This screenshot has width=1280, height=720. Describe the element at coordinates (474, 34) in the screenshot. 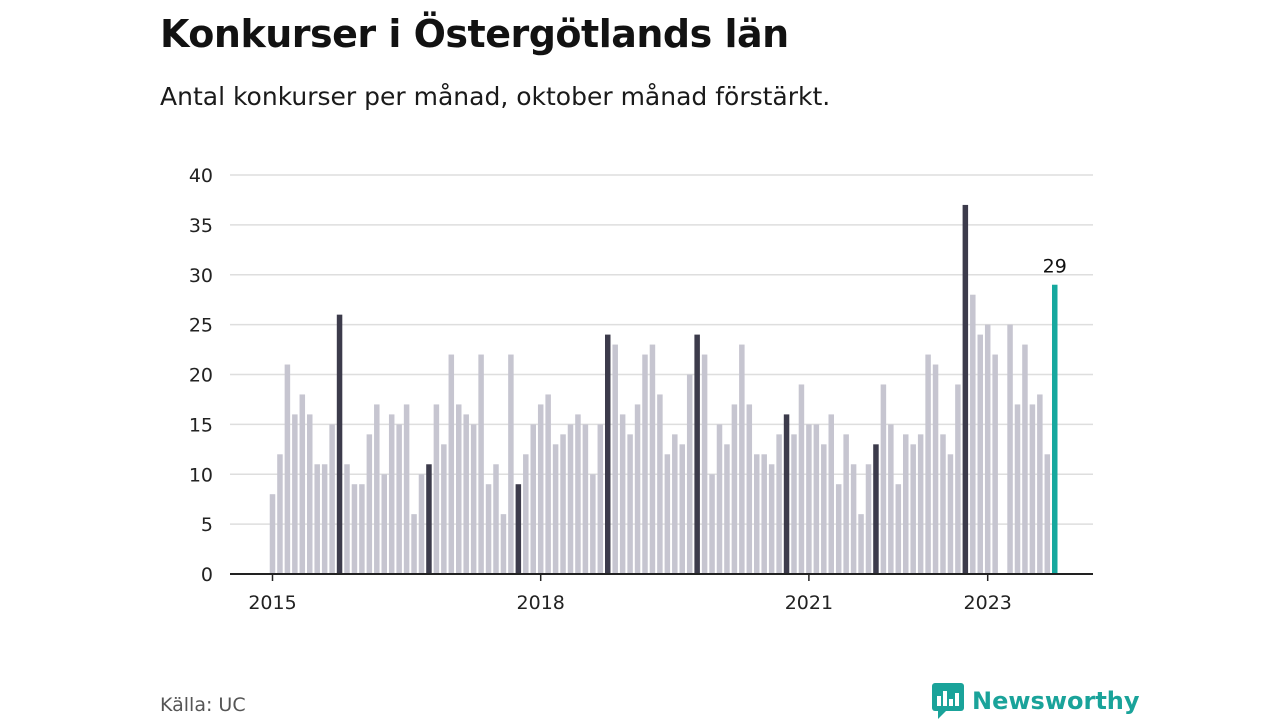

I see `chart-title: Konkurser i Östergötlands län` at that location.